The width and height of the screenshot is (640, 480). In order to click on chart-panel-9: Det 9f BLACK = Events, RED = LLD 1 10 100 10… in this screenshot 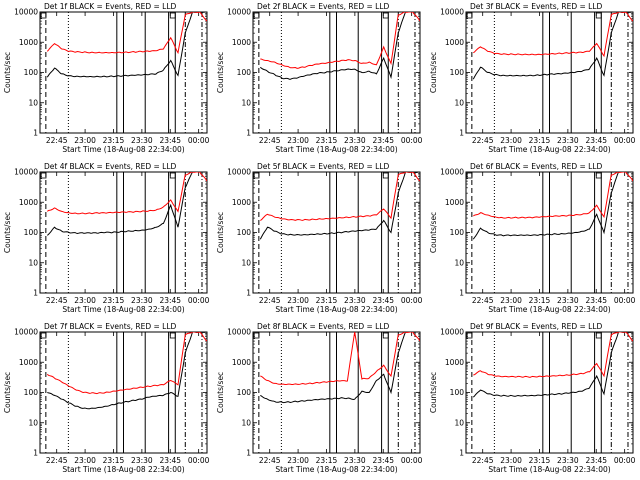, I will do `click(532, 398)`.